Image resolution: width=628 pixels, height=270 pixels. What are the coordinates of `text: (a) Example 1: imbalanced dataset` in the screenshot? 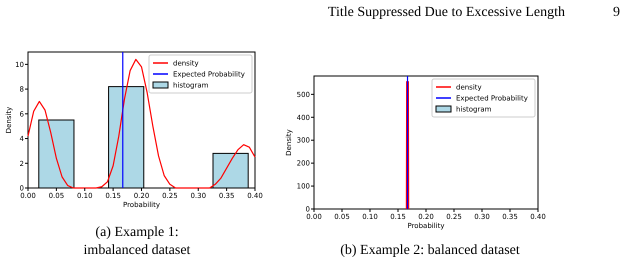 It's located at (137, 241).